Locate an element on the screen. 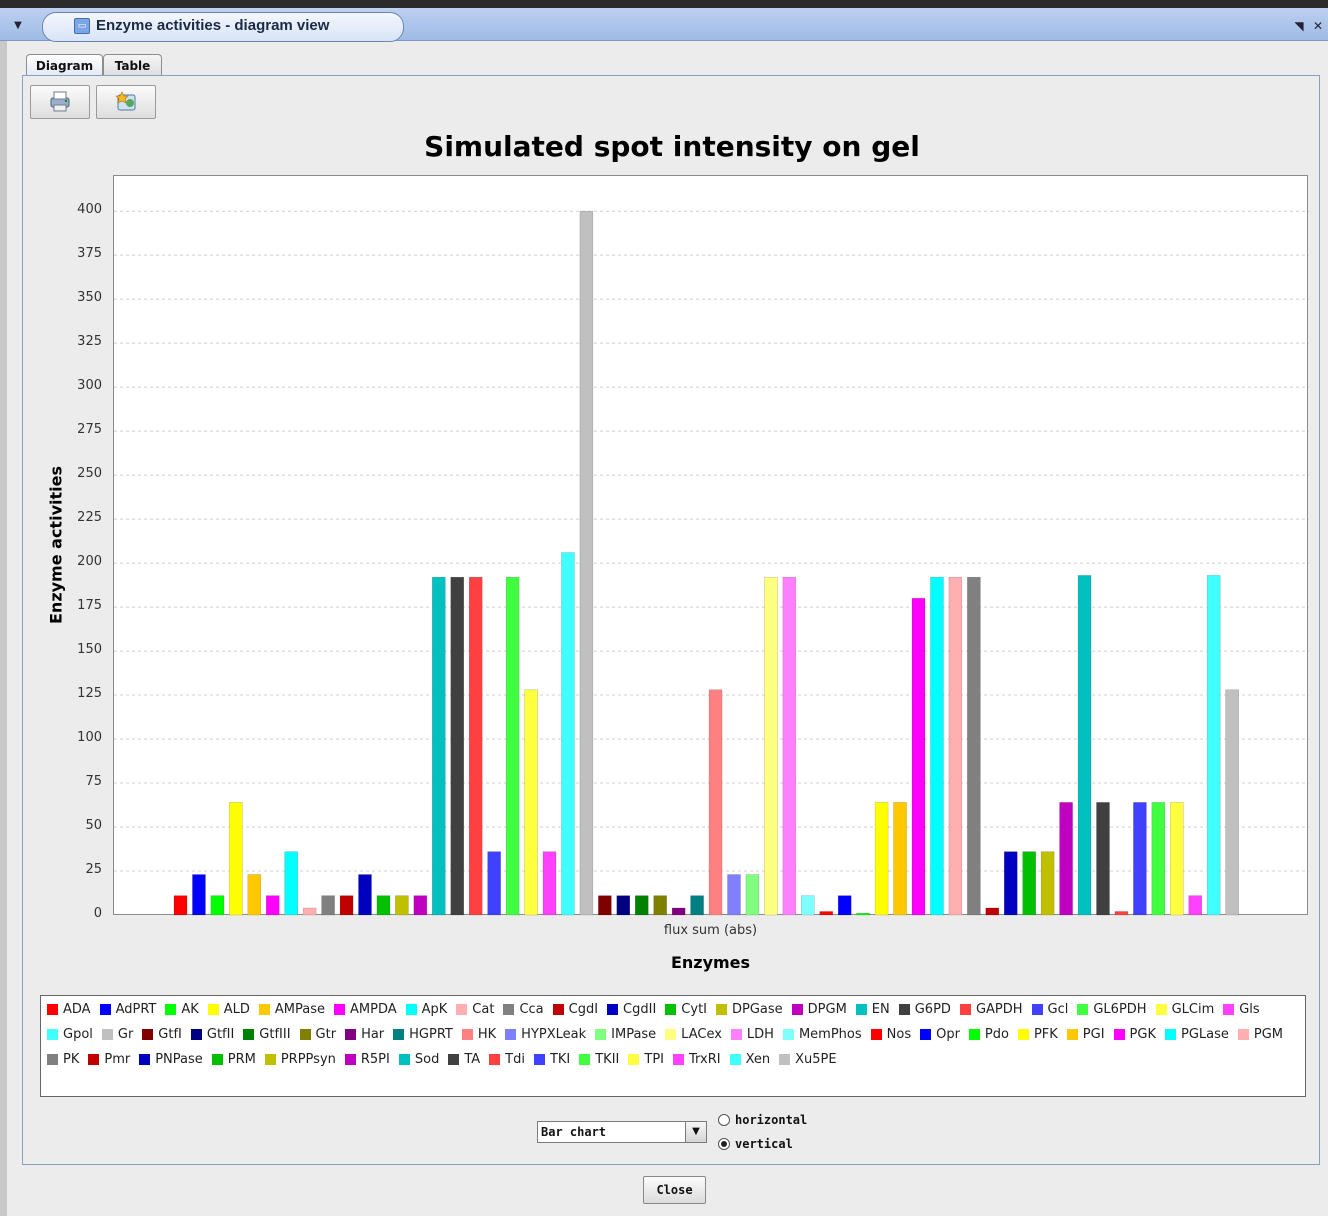  legend-label: TKI is located at coordinates (560, 1059).